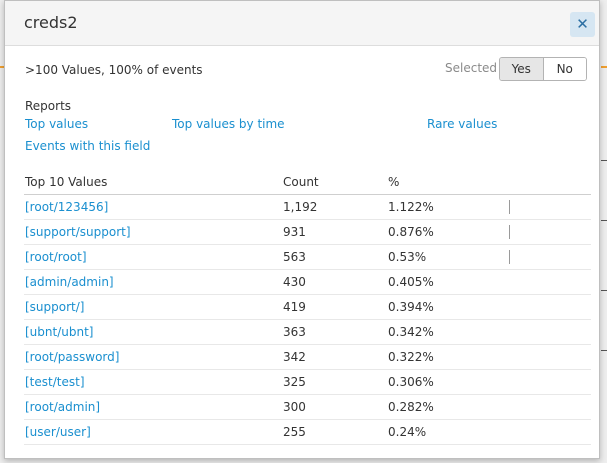 Image resolution: width=607 pixels, height=463 pixels. What do you see at coordinates (411, 307) in the screenshot?
I see `percent-cell: 0.394%` at bounding box center [411, 307].